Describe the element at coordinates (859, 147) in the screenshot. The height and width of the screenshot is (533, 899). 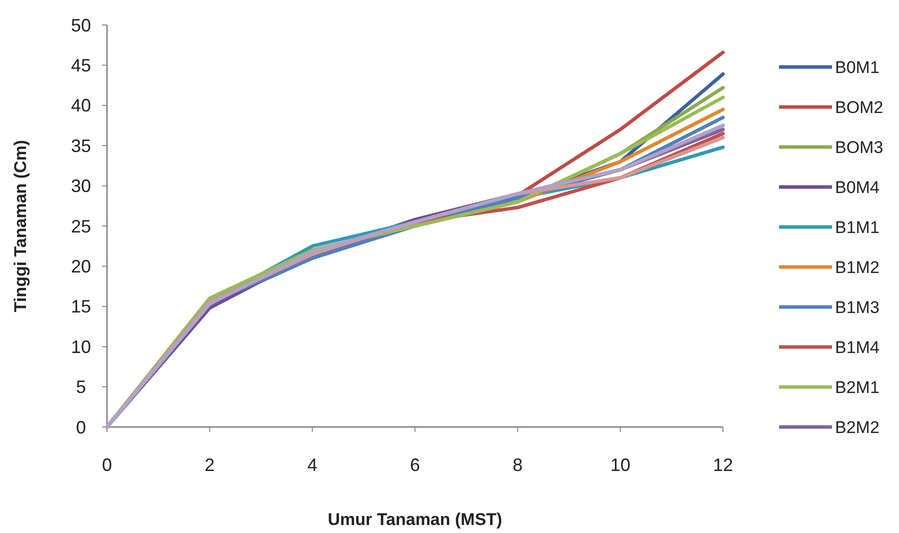
I see `legend-label: BOM3` at that location.